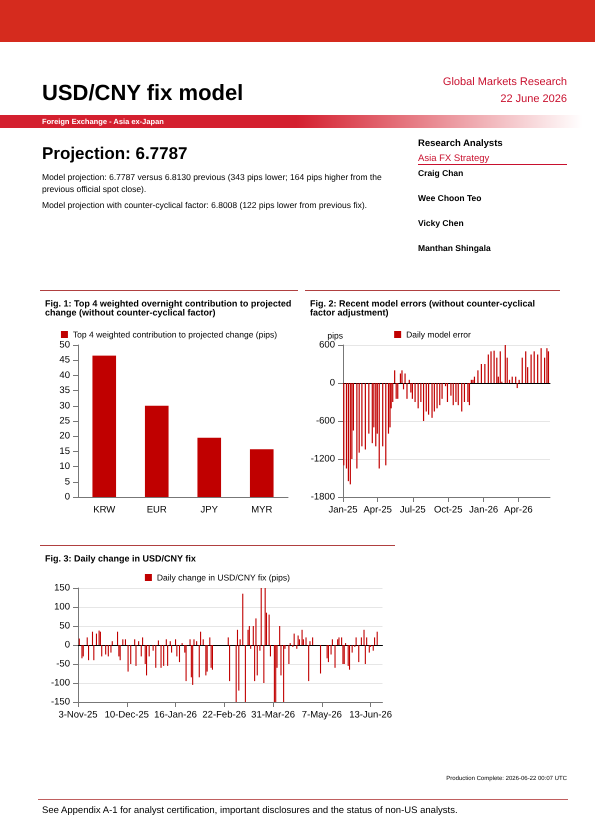 The height and width of the screenshot is (826, 595). What do you see at coordinates (224, 715) in the screenshot?
I see `x-tick-label: 22-Feb-26` at bounding box center [224, 715].